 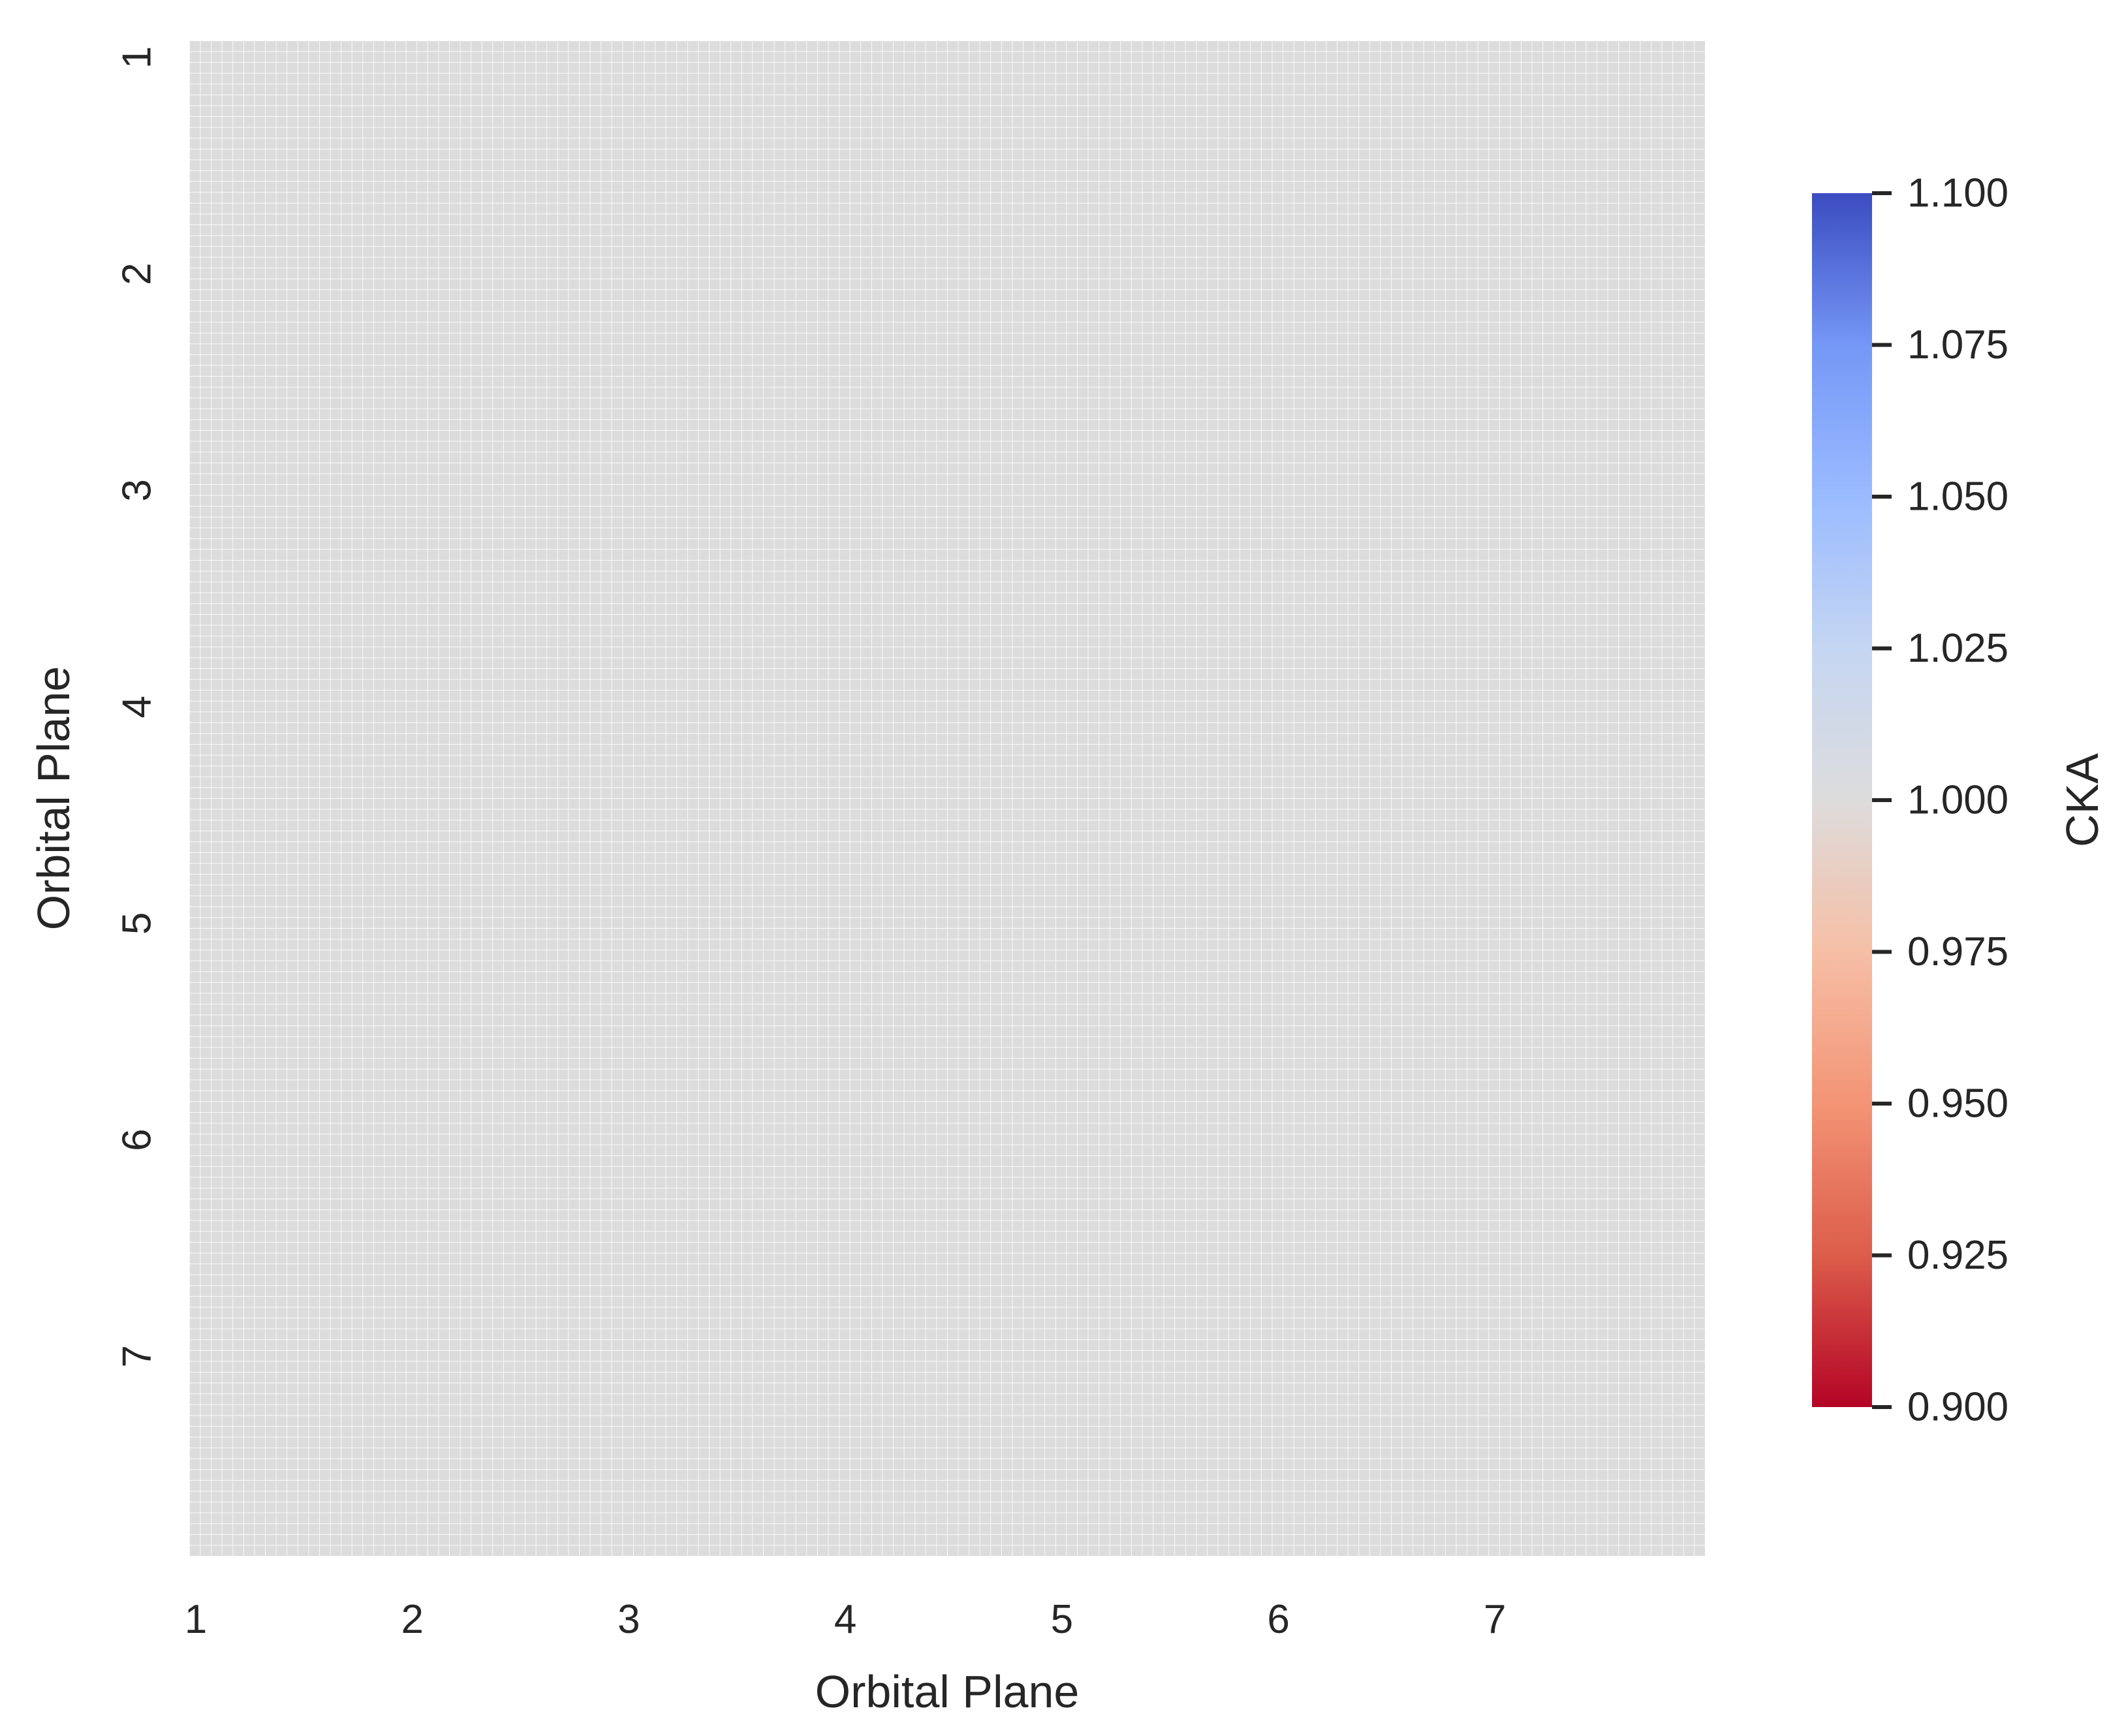 What do you see at coordinates (137, 1356) in the screenshot?
I see `y-tick-label: 7` at bounding box center [137, 1356].